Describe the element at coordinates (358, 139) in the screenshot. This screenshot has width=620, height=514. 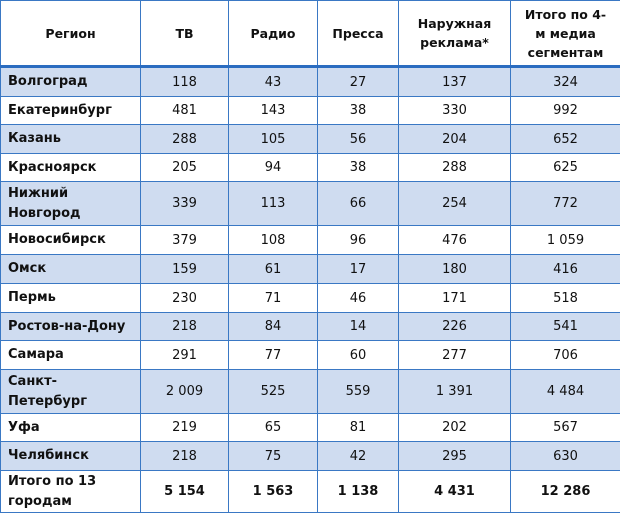
I see `press-cell: 56` at that location.